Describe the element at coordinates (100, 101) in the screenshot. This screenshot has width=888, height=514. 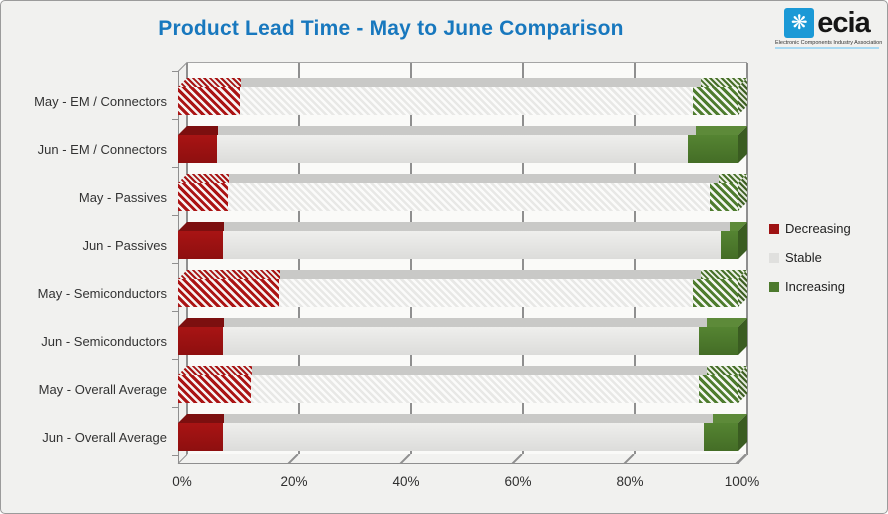
I see `category-label: May - EM / Connectors` at that location.